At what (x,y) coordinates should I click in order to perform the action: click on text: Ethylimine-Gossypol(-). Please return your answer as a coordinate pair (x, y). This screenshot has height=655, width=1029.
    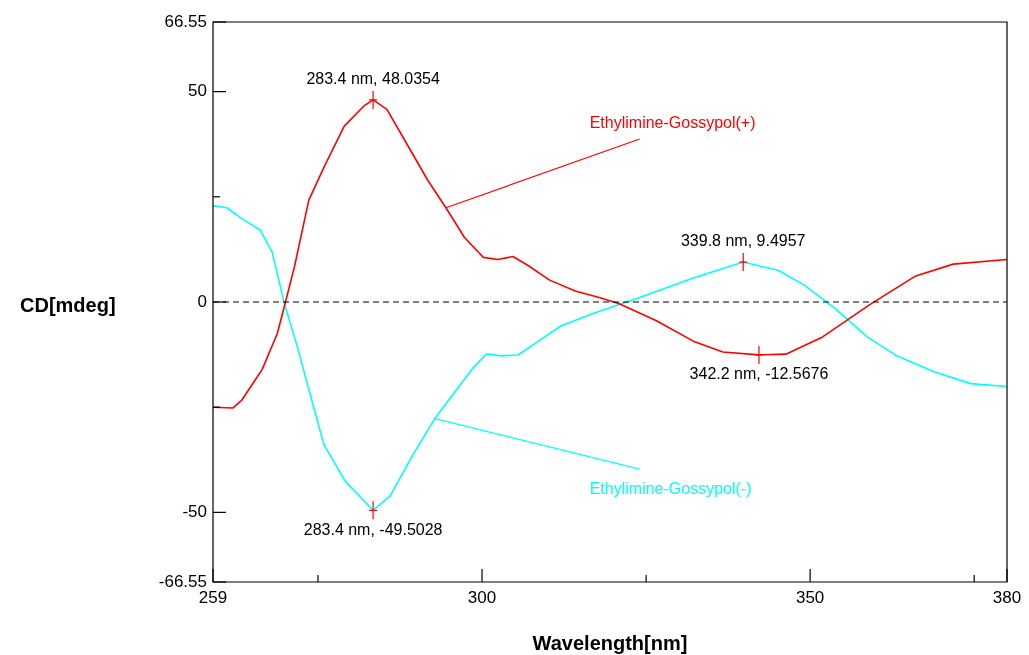
    Looking at the image, I should click on (670, 488).